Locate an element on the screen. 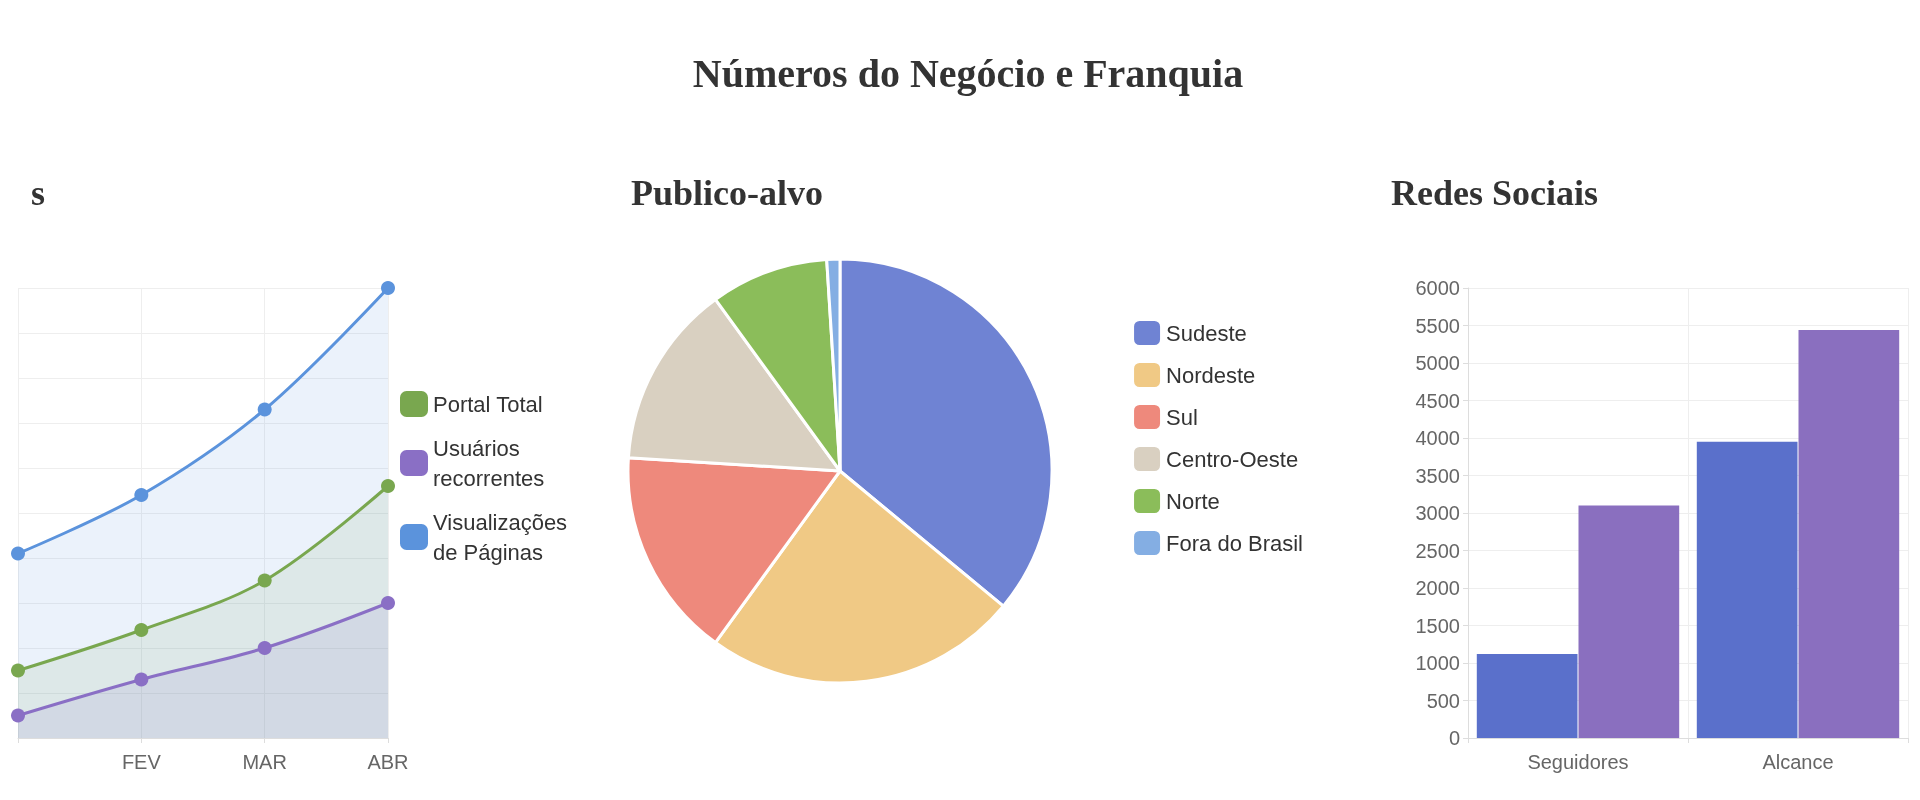 The height and width of the screenshot is (800, 1920). chart-title: Publico-alvo is located at coordinates (727, 193).